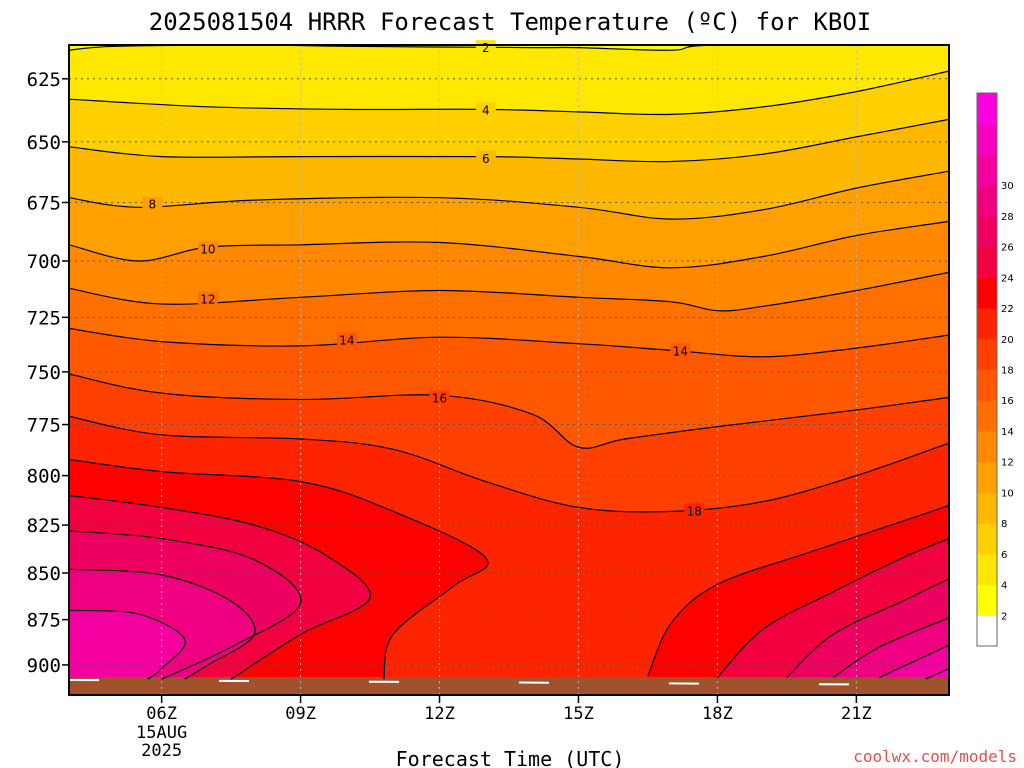  I want to click on y-tick-label: 650, so click(44, 143).